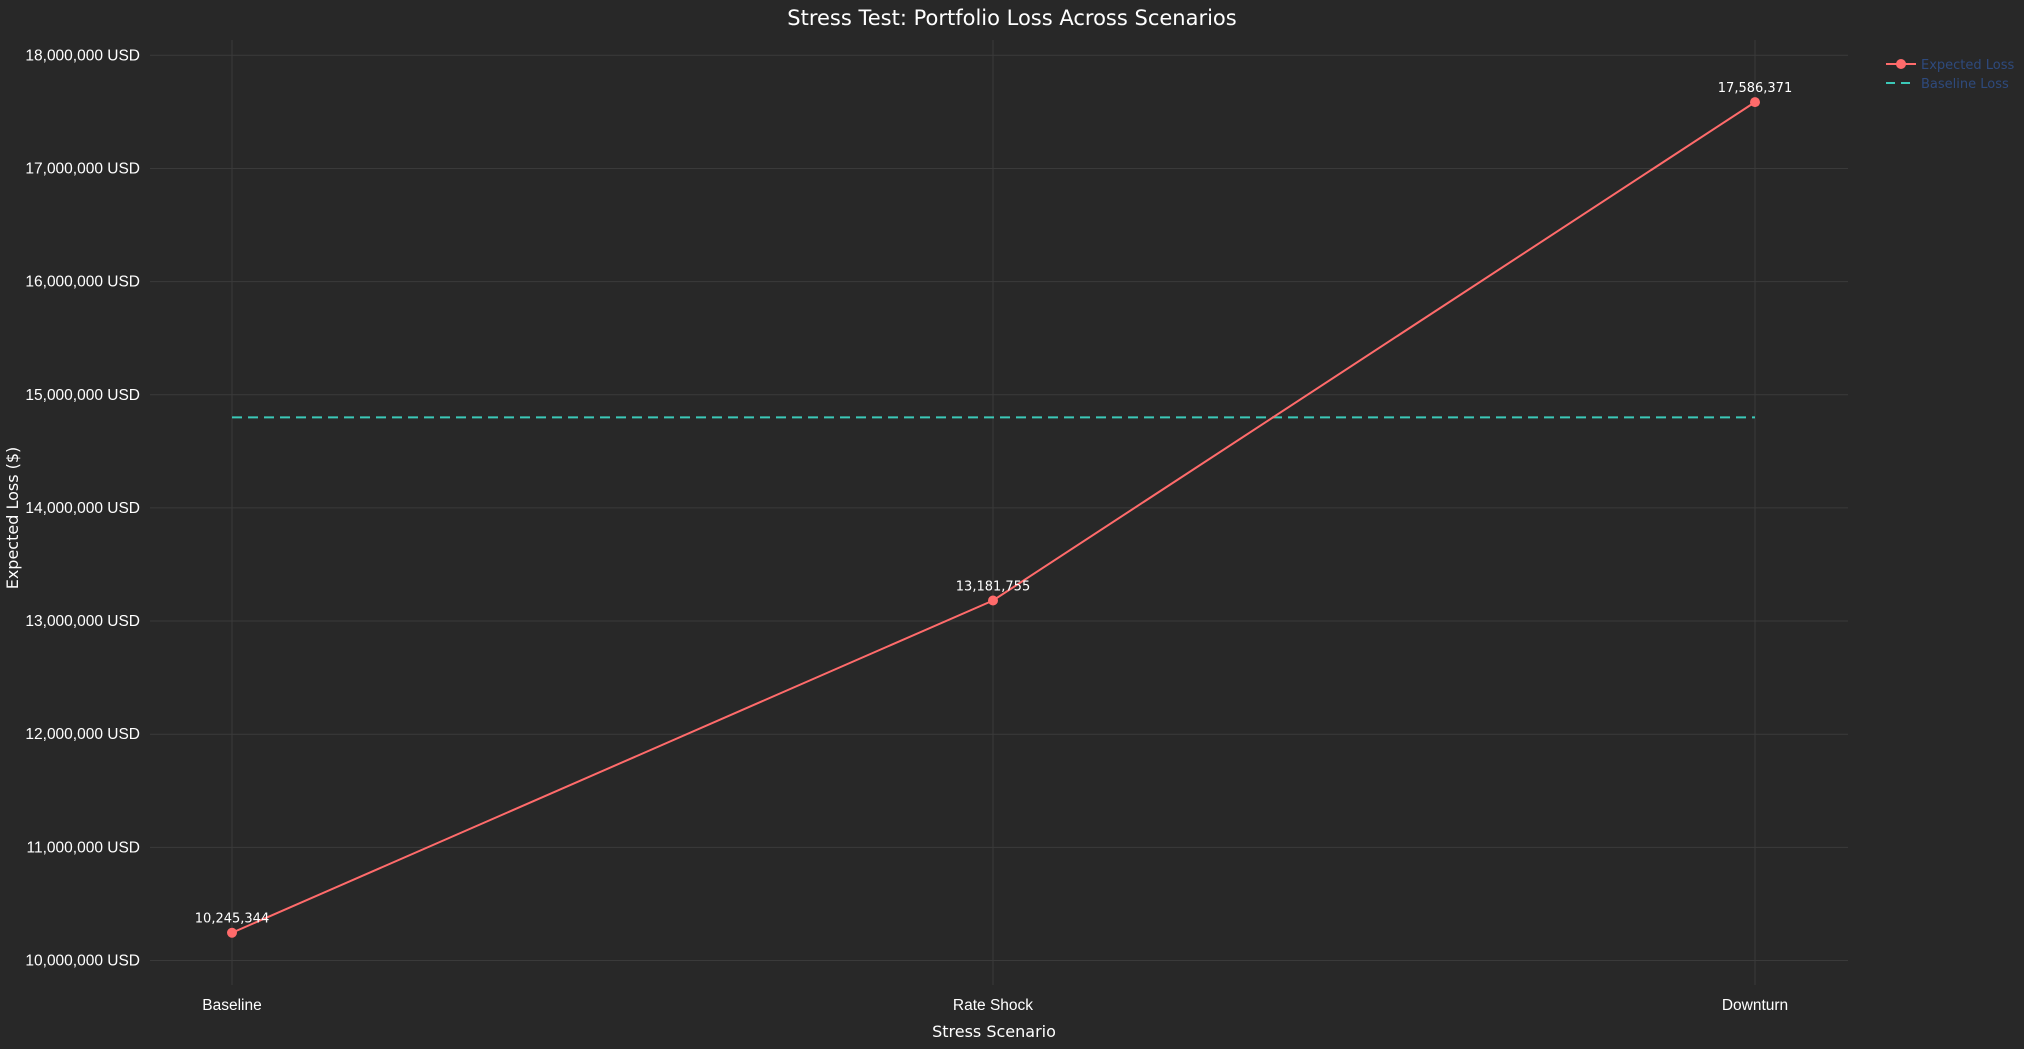  I want to click on data-label-expected-loss: 10,245,344, so click(232, 919).